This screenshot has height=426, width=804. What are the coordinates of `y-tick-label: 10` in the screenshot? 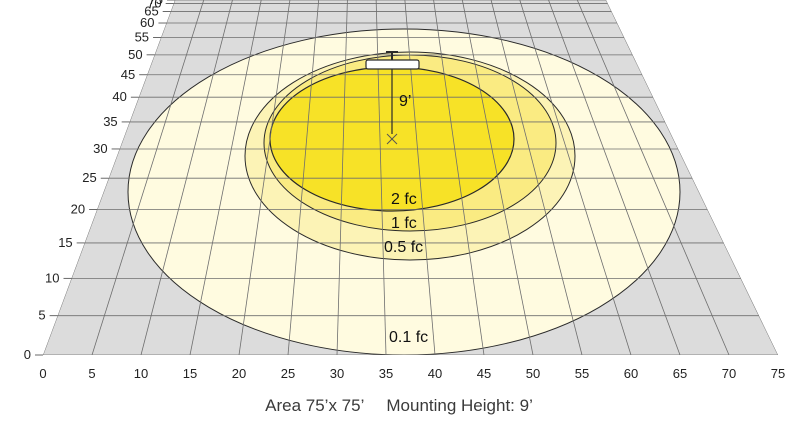 It's located at (52, 277).